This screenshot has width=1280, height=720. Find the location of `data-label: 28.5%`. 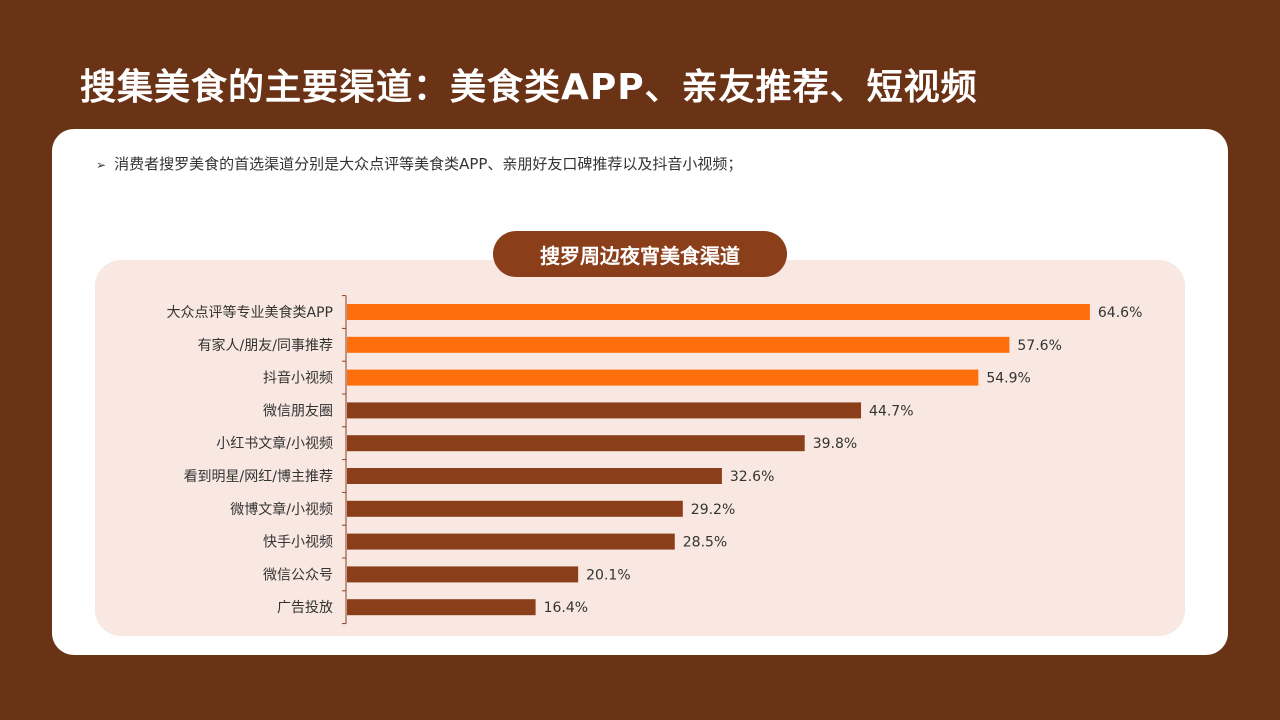

data-label: 28.5% is located at coordinates (705, 543).